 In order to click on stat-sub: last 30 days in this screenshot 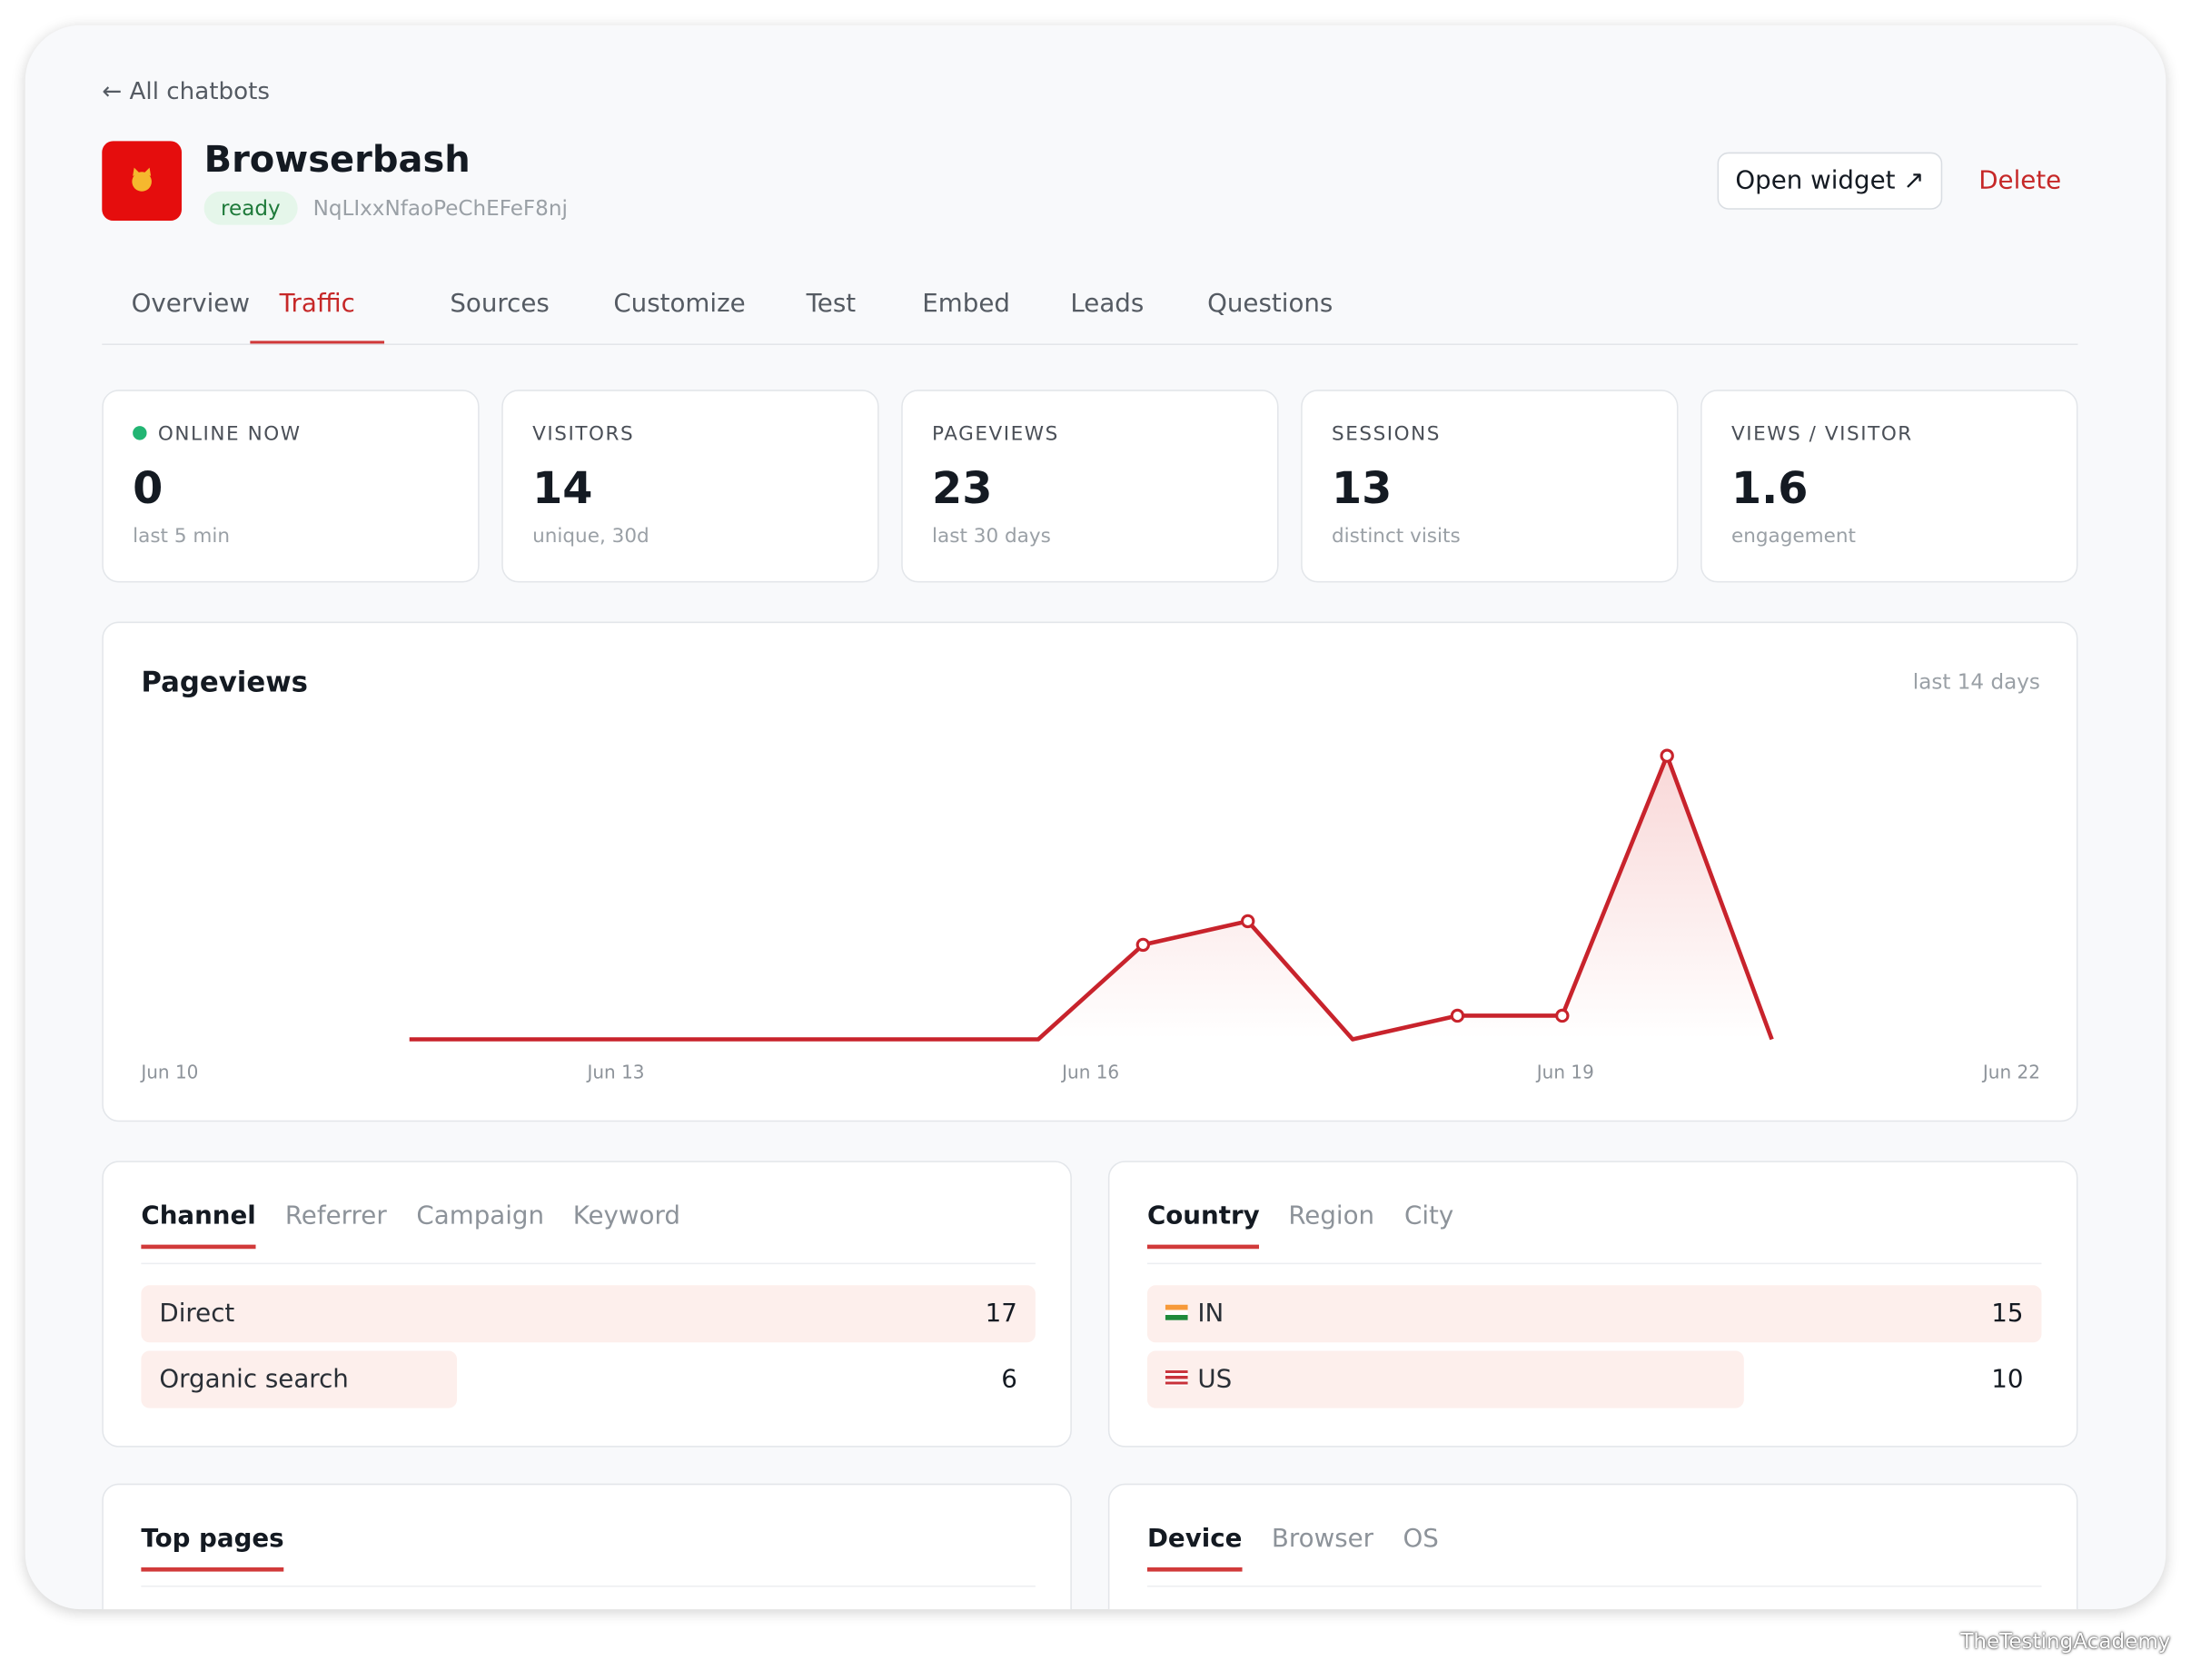, I will do `click(991, 536)`.